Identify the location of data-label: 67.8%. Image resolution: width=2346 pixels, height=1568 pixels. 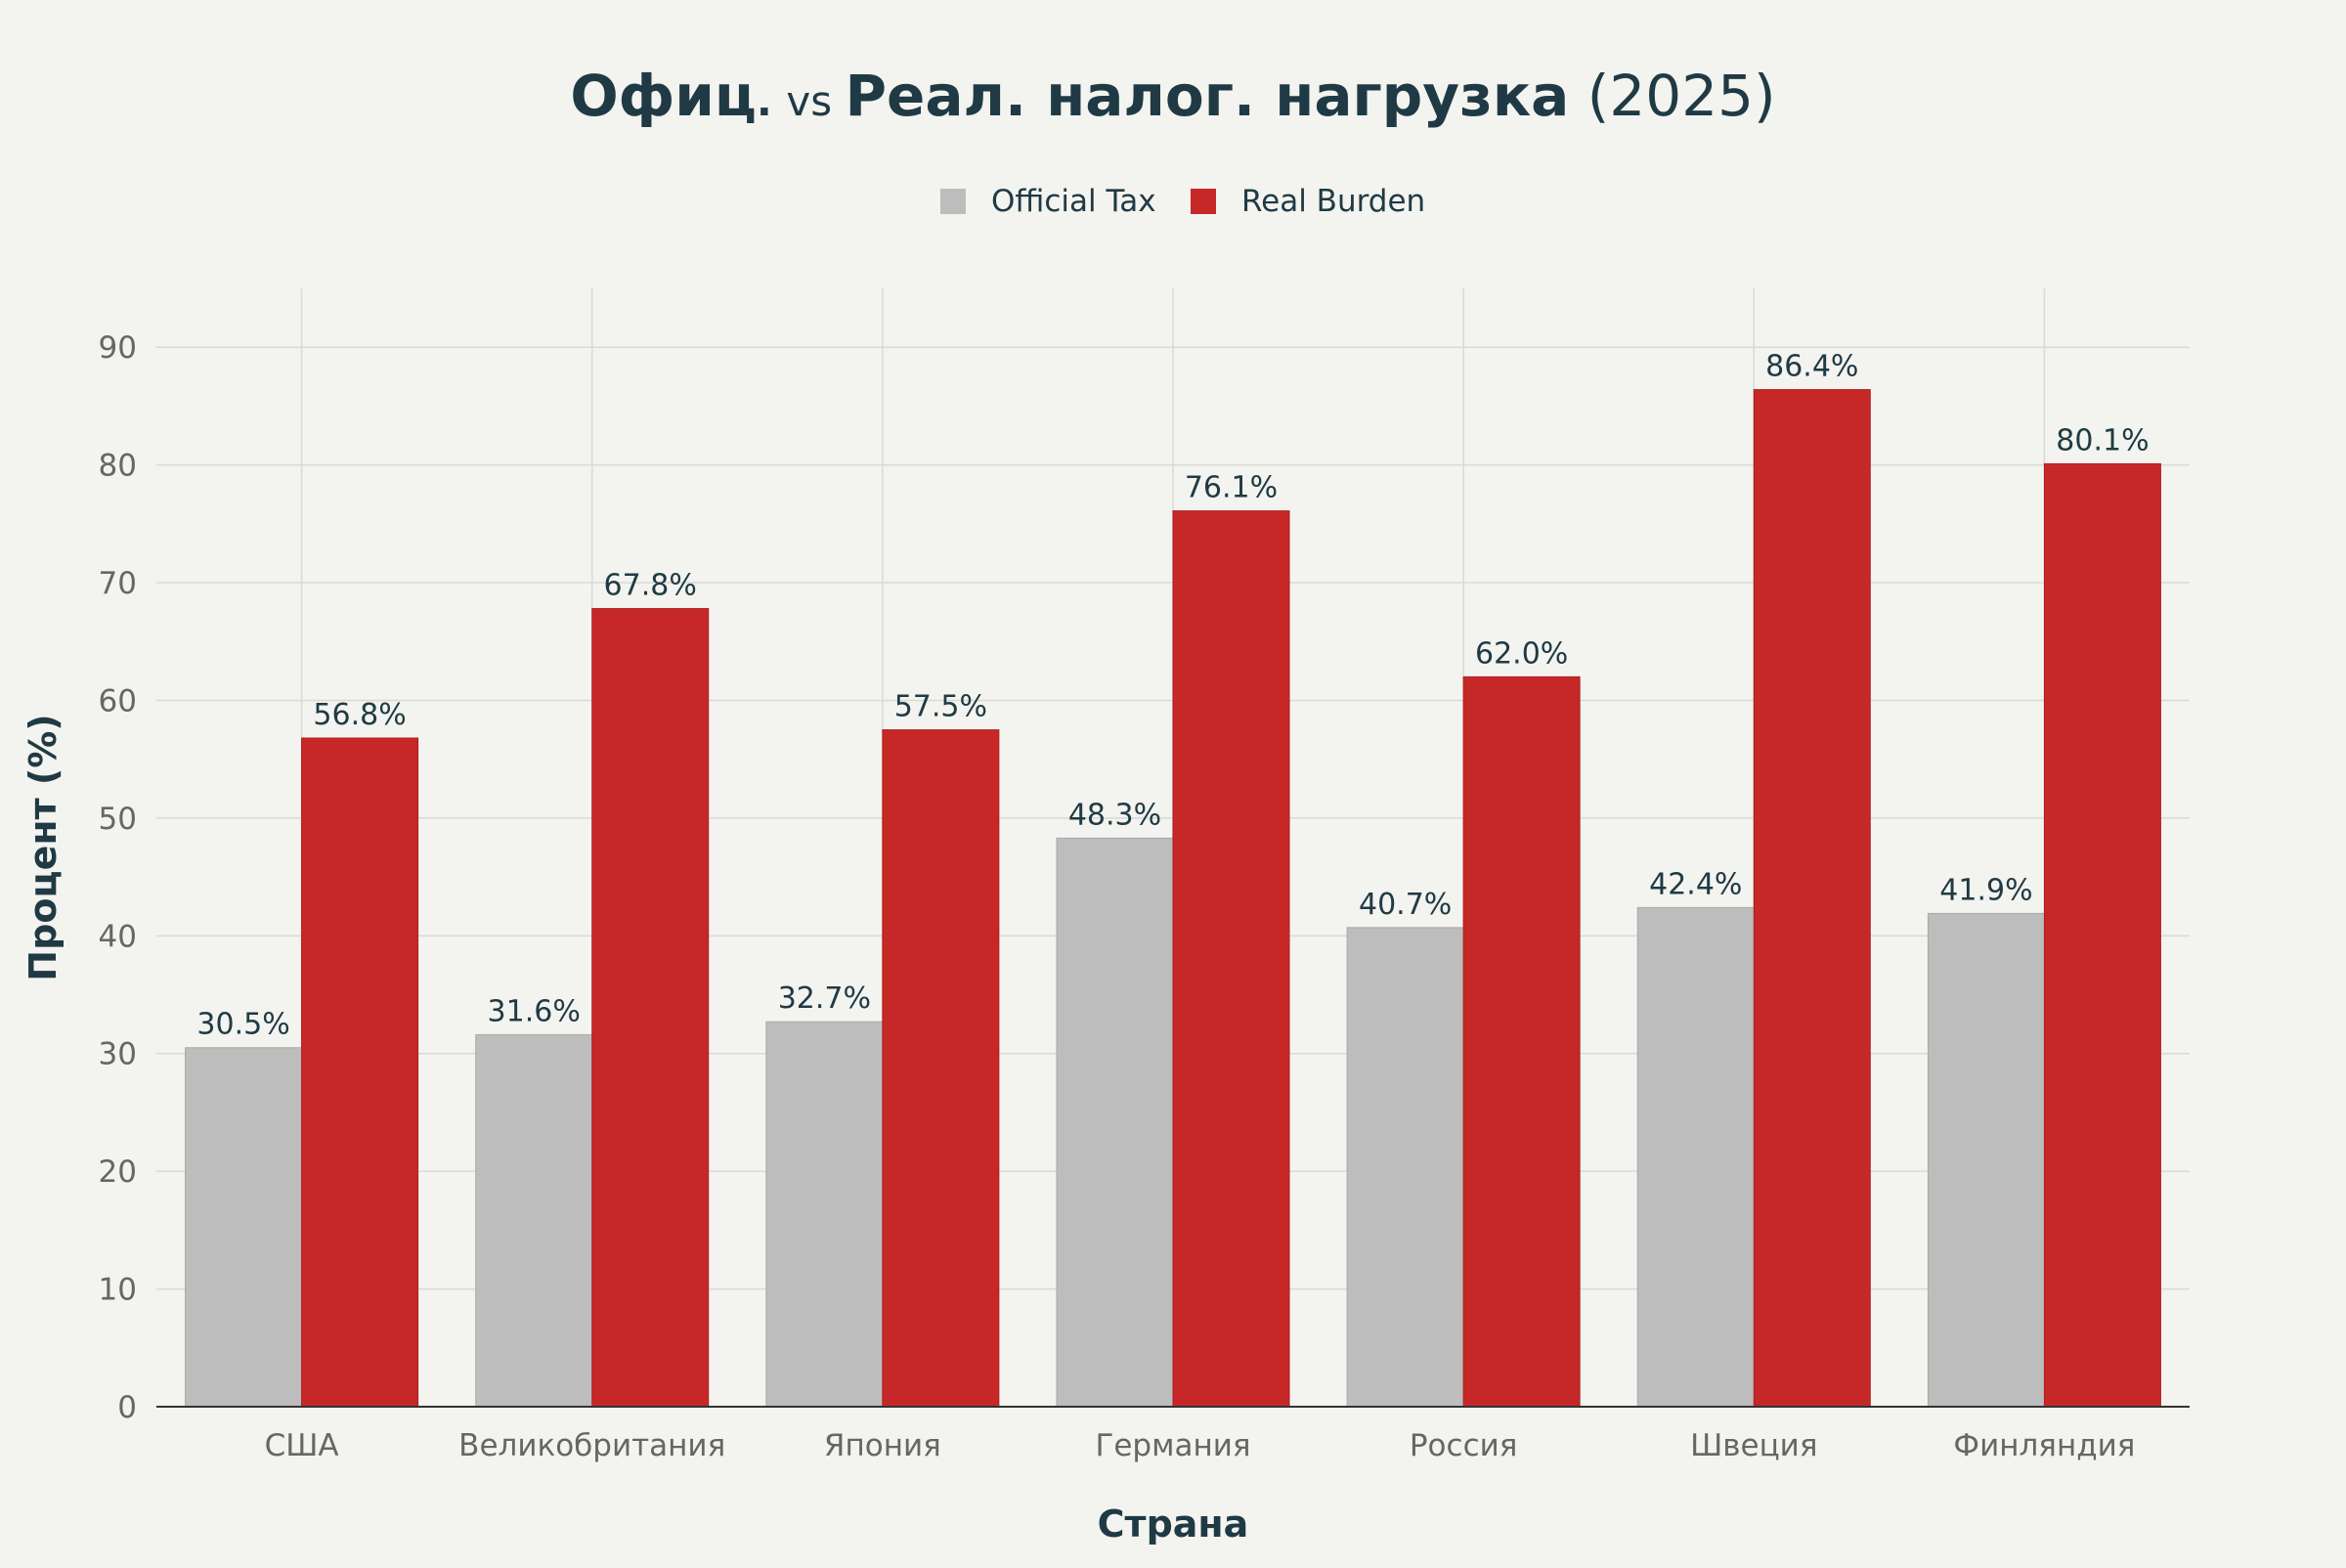
(650, 586).